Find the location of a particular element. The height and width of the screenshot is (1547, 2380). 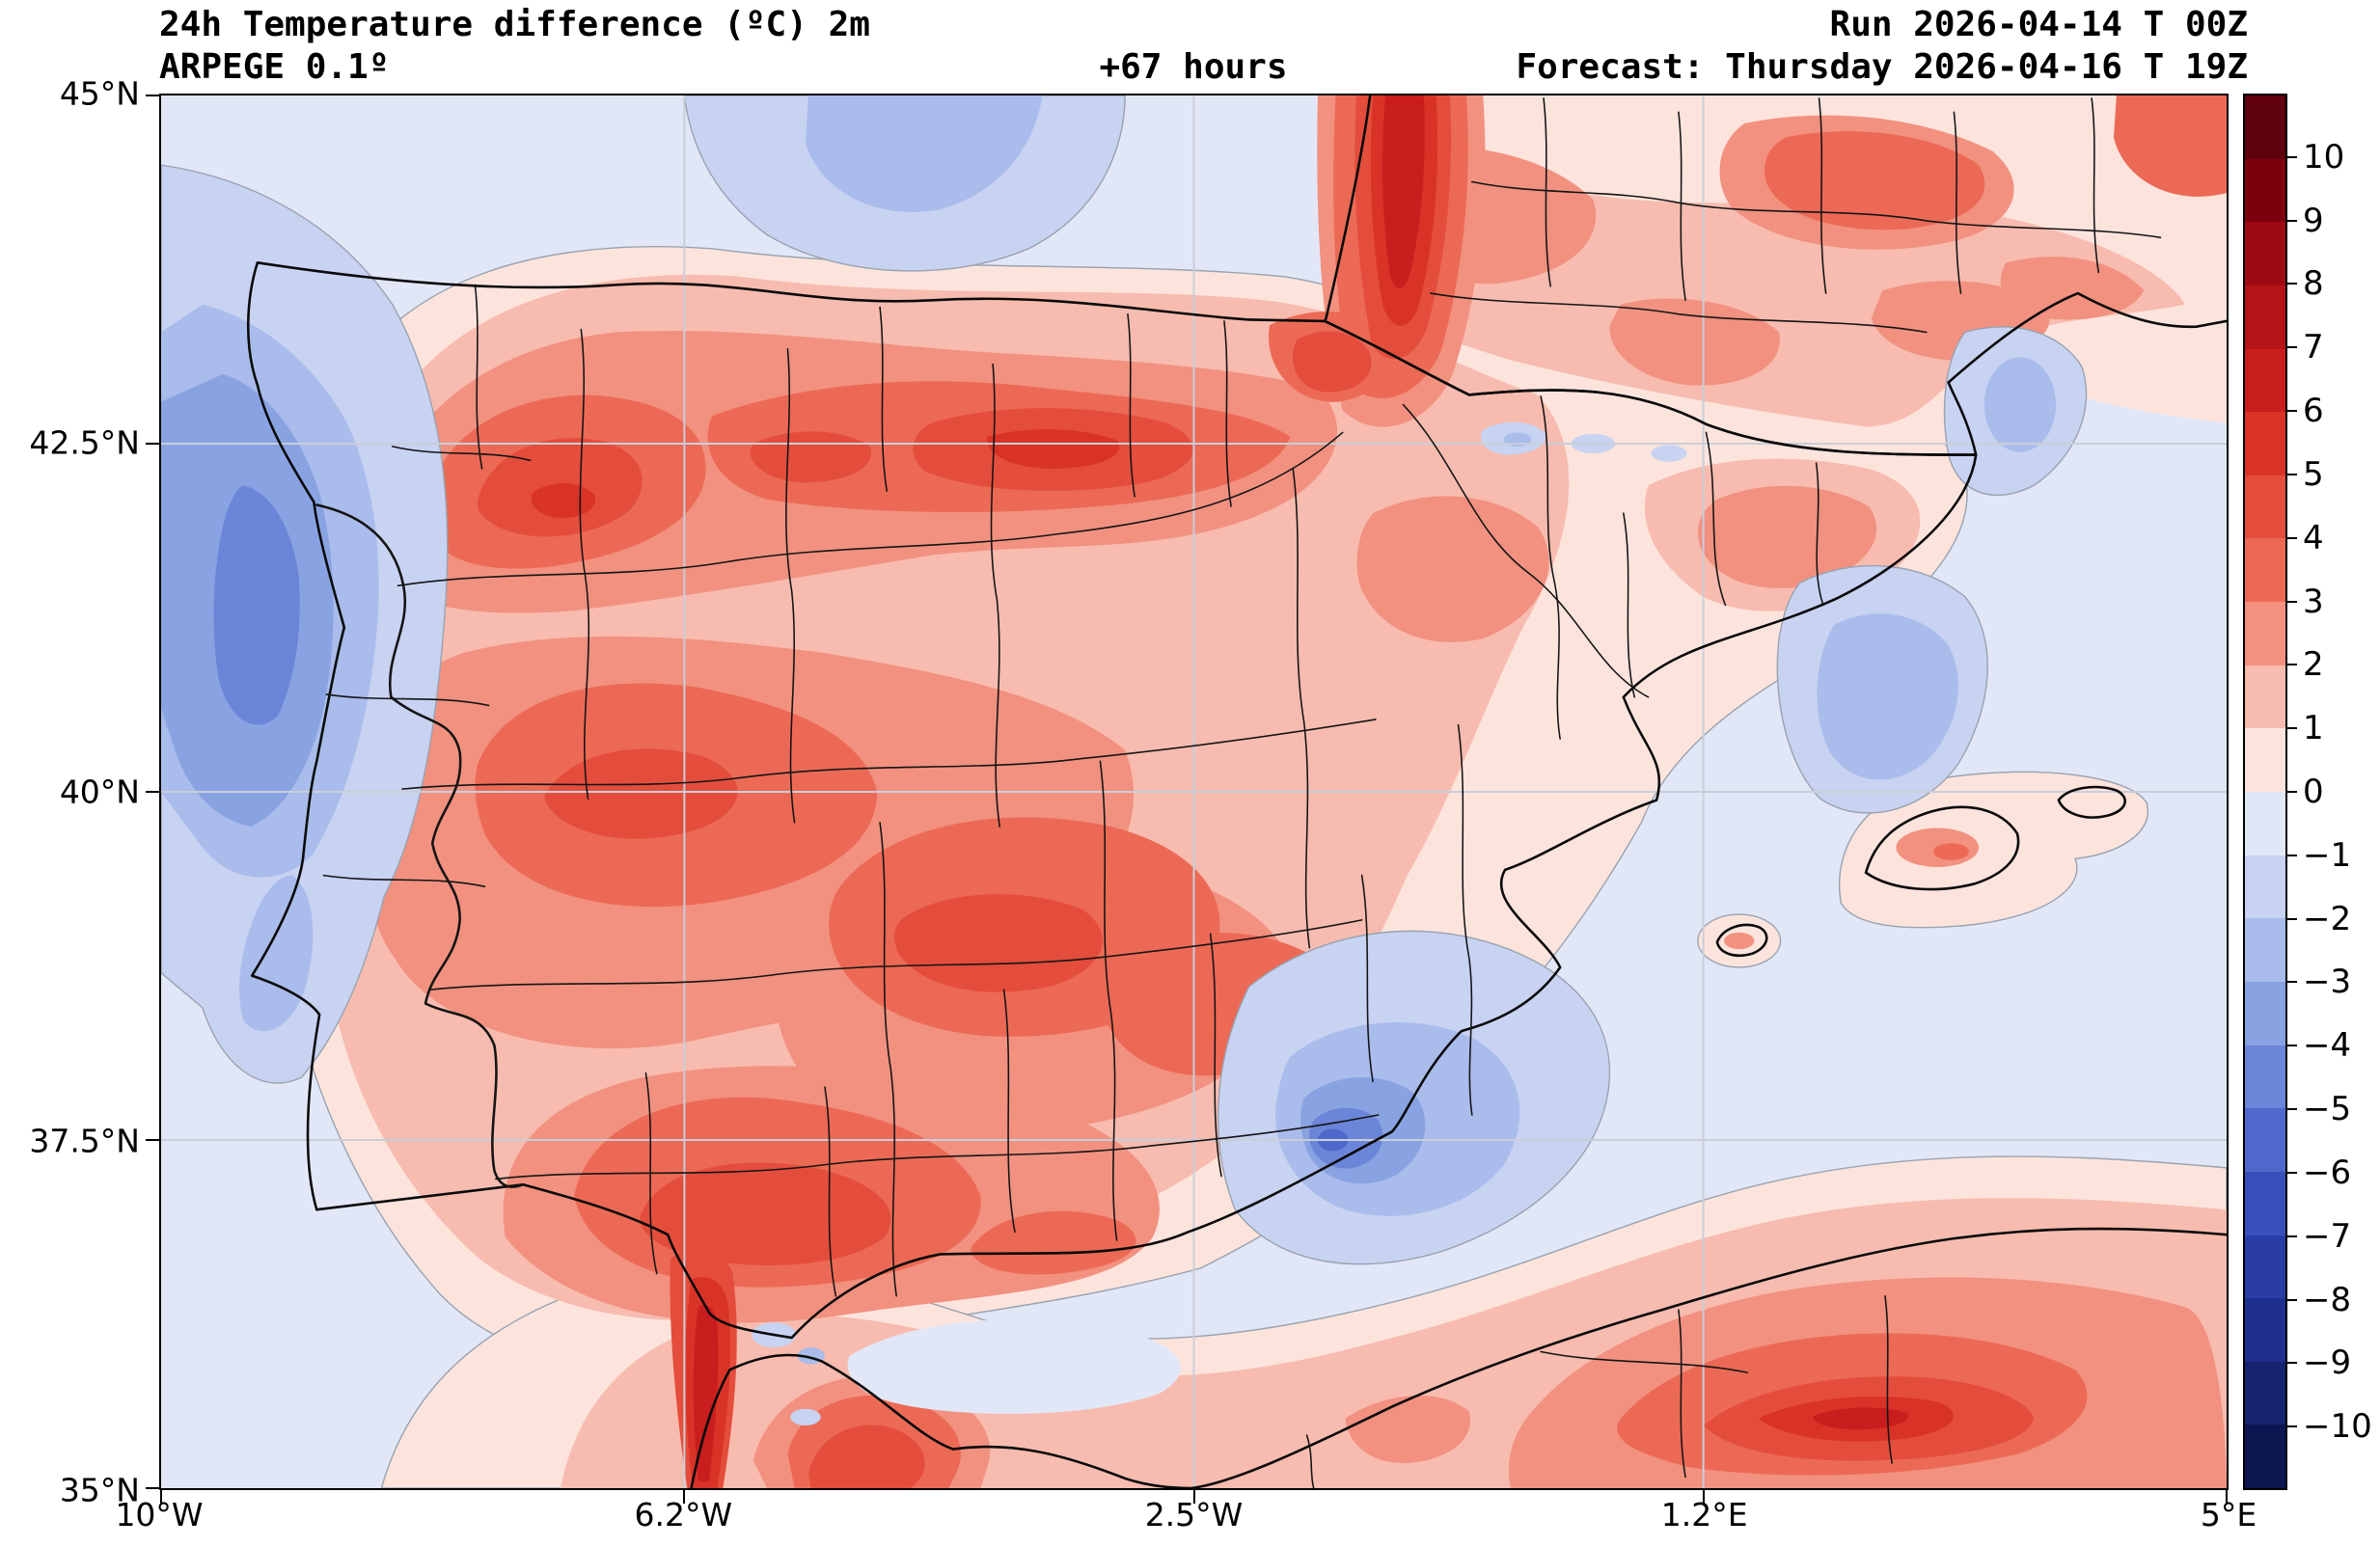

ibiza-coastline is located at coordinates (1742, 941).